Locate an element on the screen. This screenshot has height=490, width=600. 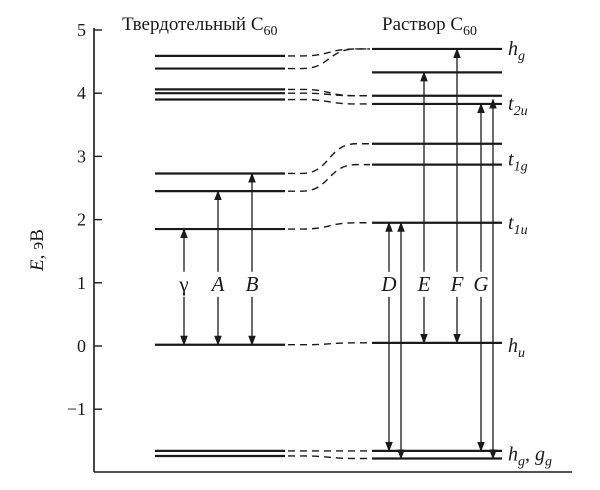
arrow-label-E: E is located at coordinates (424, 284).